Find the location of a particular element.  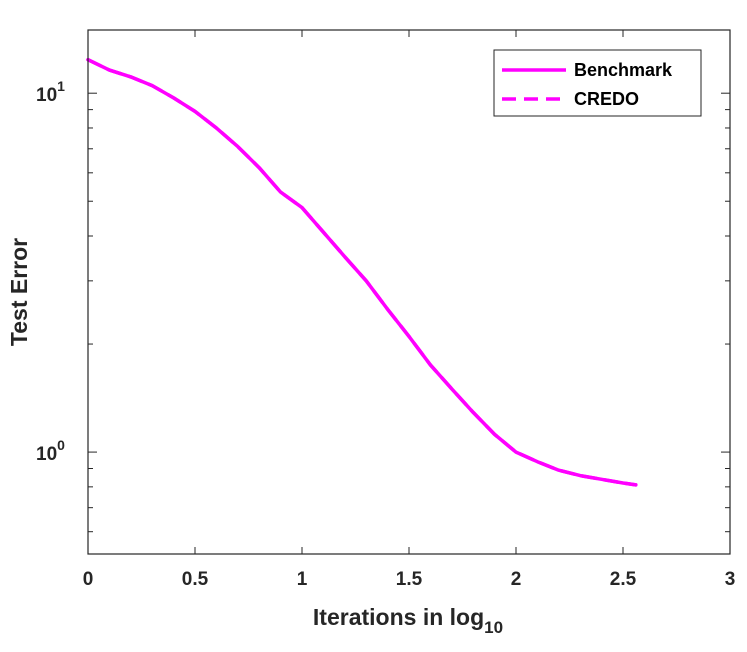

x-axis-label: Iterations in log10 is located at coordinates (408, 620).